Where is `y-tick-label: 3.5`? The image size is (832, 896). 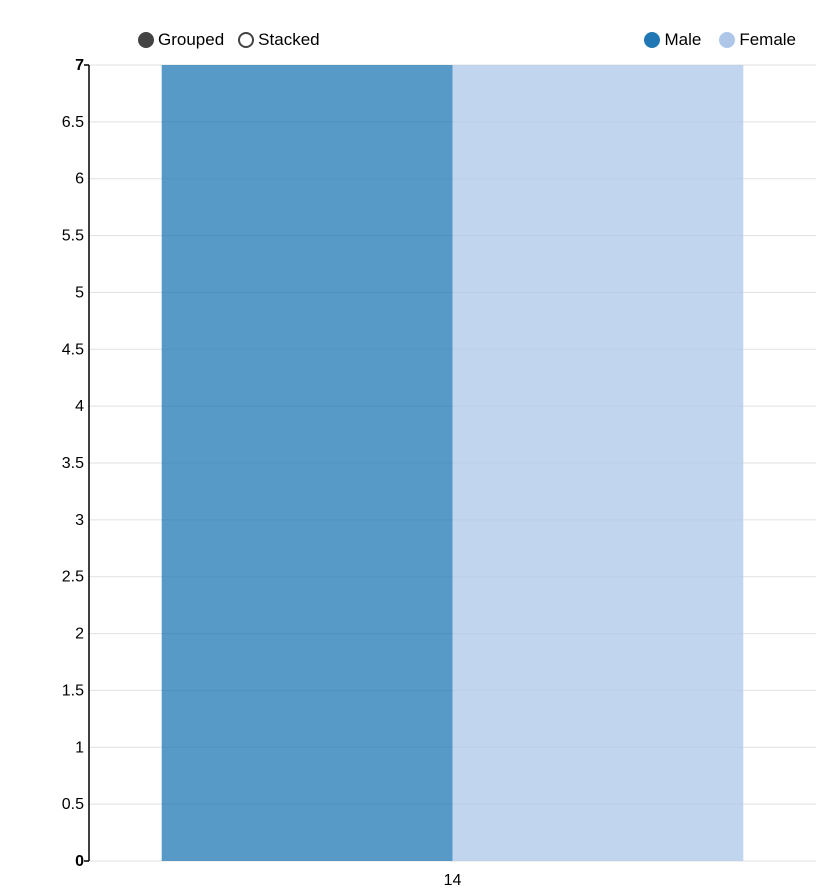 y-tick-label: 3.5 is located at coordinates (73, 463).